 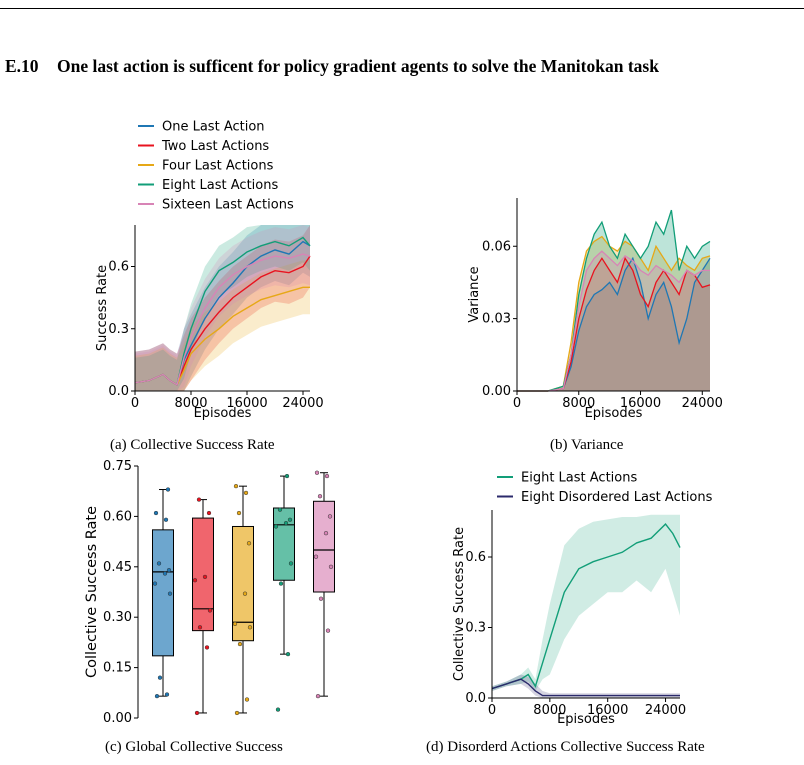 I want to click on section-number: E.10, so click(x=22, y=66).